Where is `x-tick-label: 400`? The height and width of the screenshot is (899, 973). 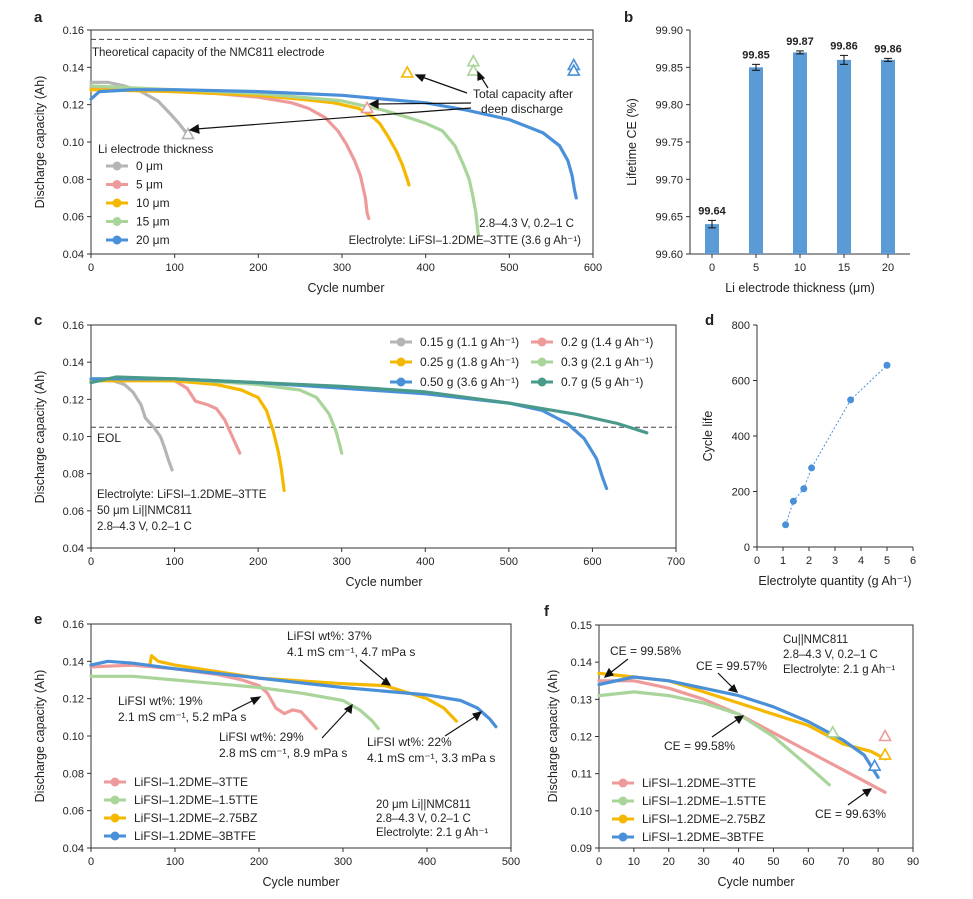
x-tick-label: 400 is located at coordinates (427, 862).